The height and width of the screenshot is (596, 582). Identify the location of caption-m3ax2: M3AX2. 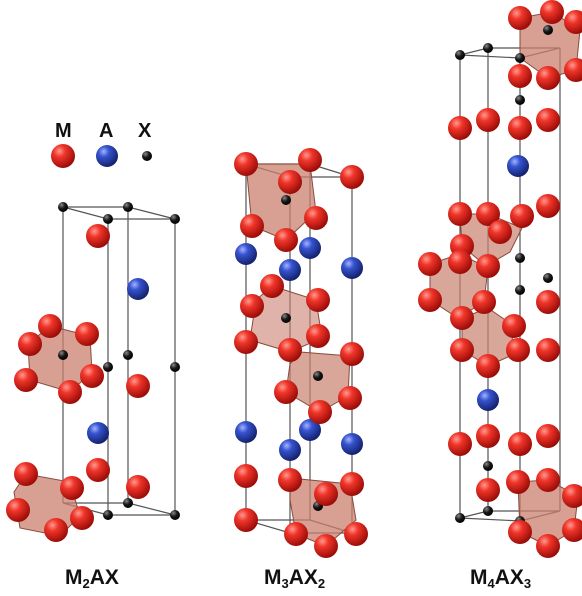
(294, 578).